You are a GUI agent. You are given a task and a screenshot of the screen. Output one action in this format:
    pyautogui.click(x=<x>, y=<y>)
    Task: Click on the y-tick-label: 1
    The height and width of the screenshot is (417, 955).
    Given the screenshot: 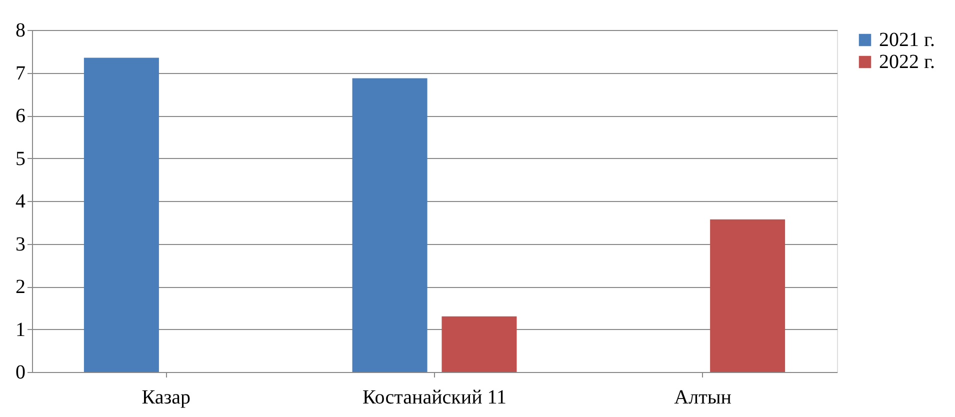 What is the action you would take?
    pyautogui.click(x=21, y=329)
    